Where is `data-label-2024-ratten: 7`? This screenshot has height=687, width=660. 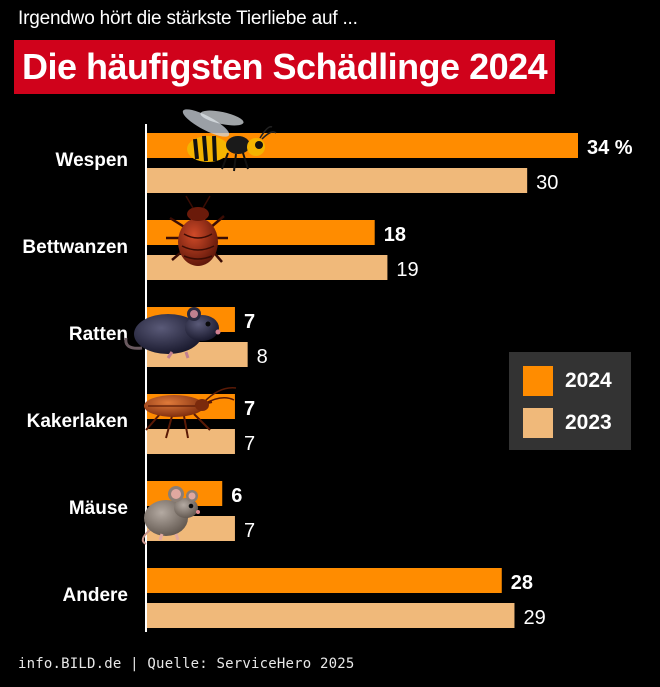 data-label-2024-ratten: 7 is located at coordinates (249, 322).